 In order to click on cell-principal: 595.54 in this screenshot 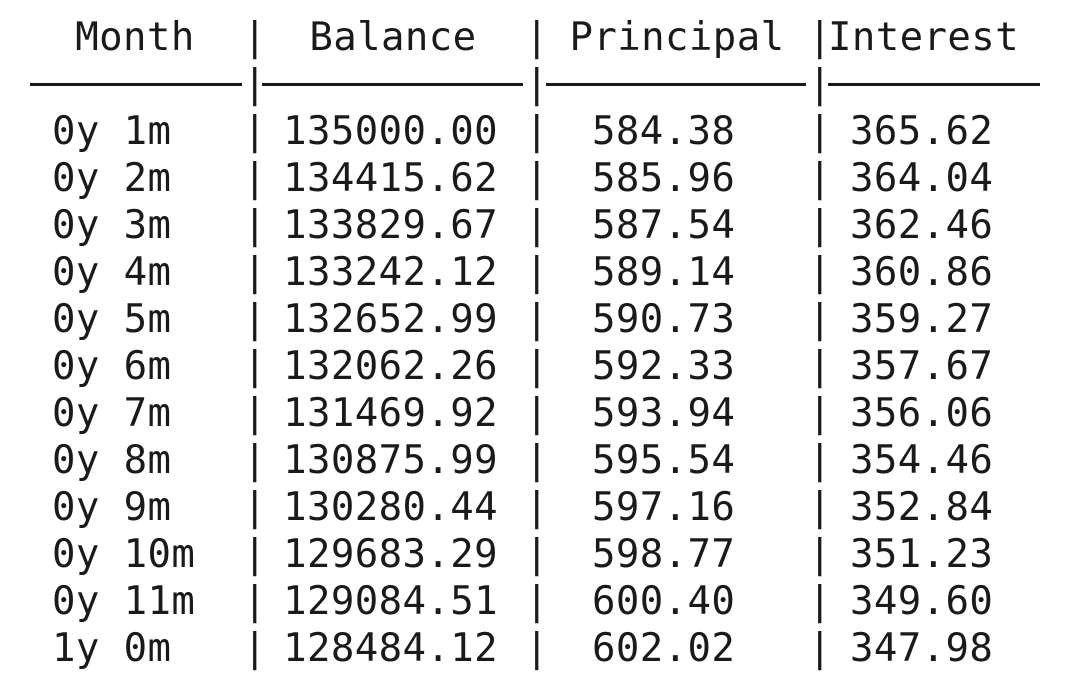, I will do `click(664, 460)`.